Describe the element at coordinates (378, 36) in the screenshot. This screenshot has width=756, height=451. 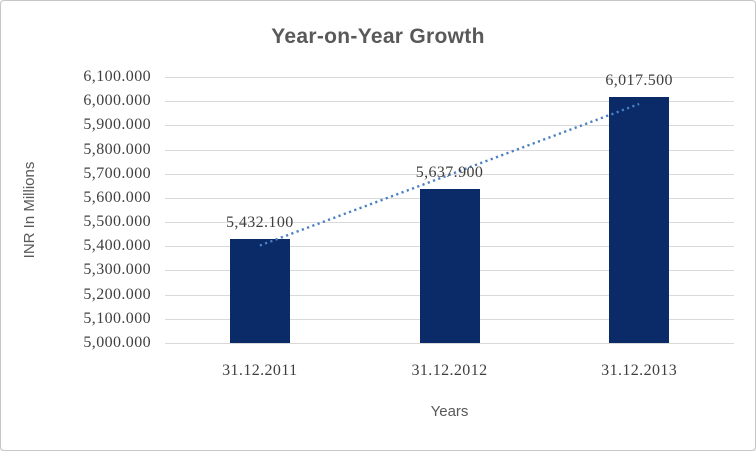
I see `chart-title: Year-on-Year Growth` at that location.